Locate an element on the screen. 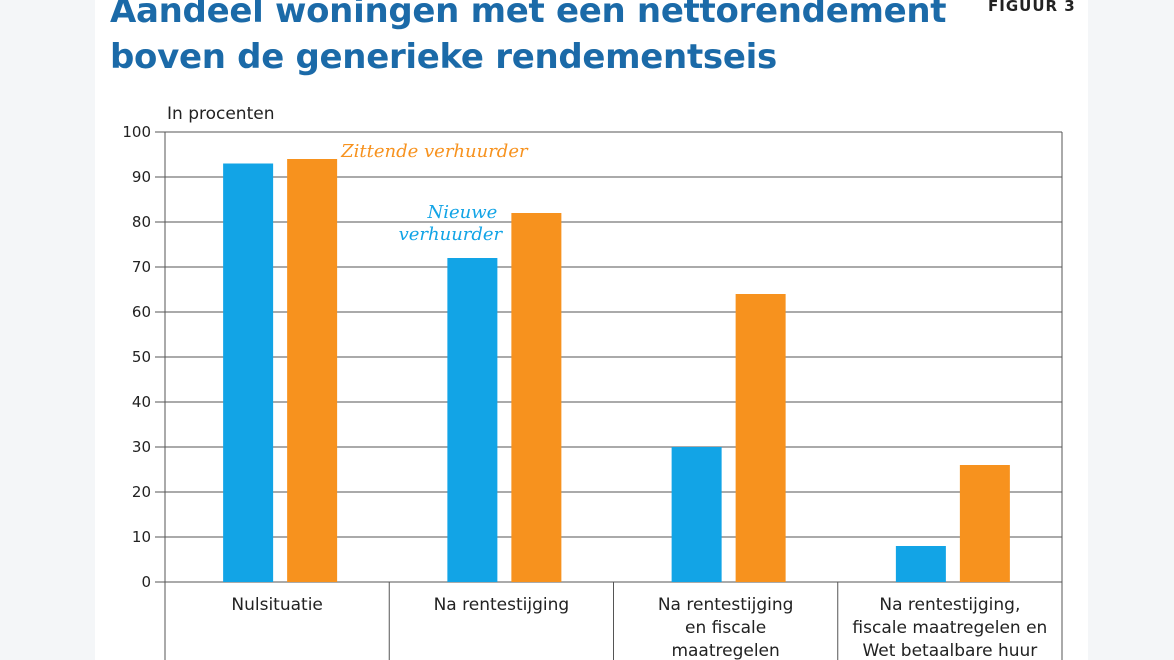  x-category-label: fiscale maatregelen en is located at coordinates (949, 628).